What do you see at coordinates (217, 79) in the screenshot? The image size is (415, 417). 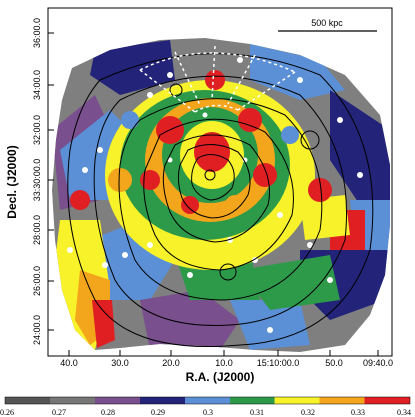 I see `sector-annotation` at bounding box center [217, 79].